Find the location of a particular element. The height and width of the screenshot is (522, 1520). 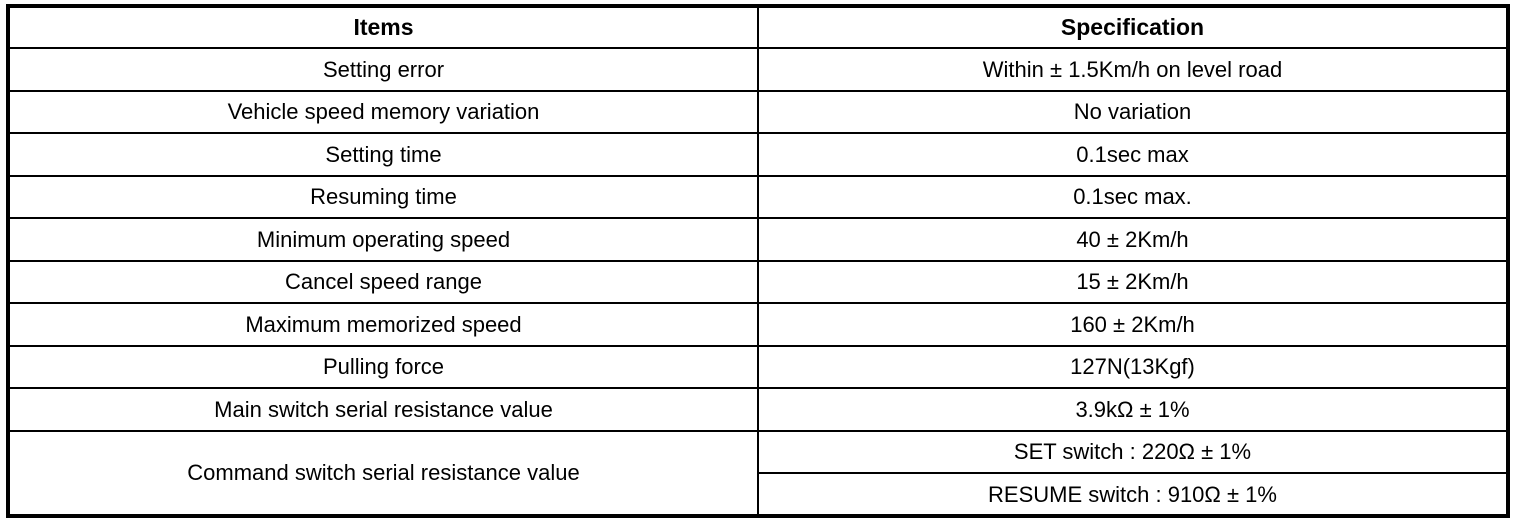

table-row: Cancel speed range 15 ± 2Km/h is located at coordinates (758, 282).